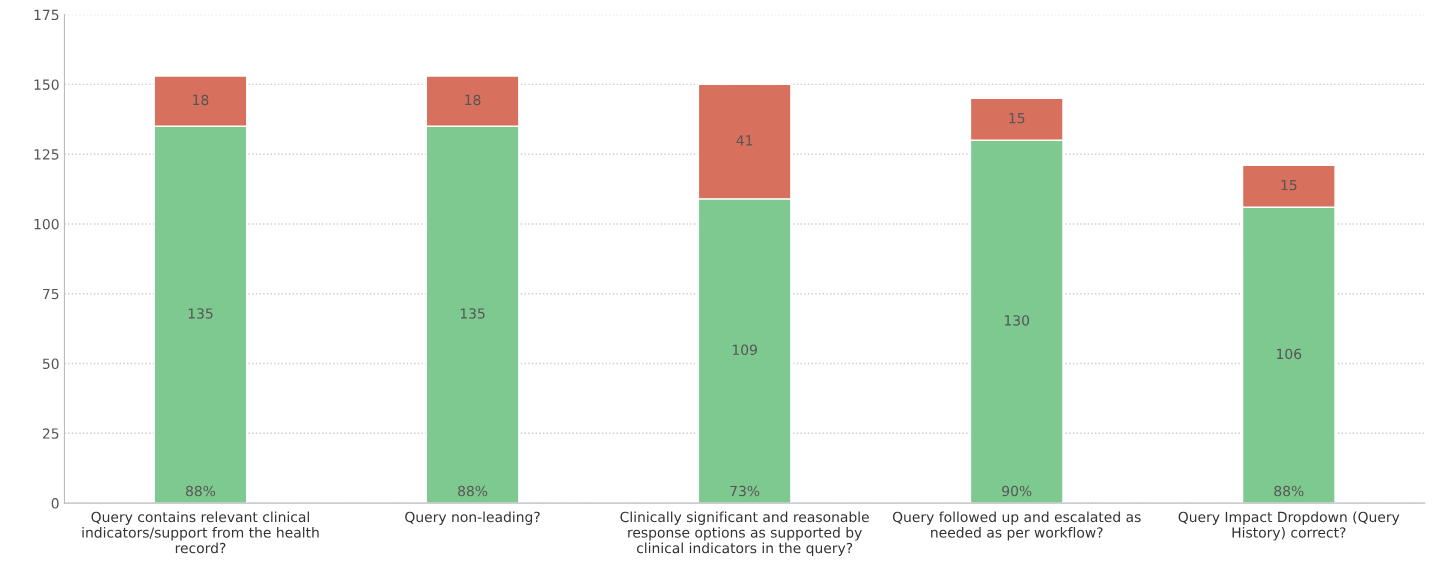 The width and height of the screenshot is (1432, 585). I want to click on y-tick-label: 25, so click(50, 433).